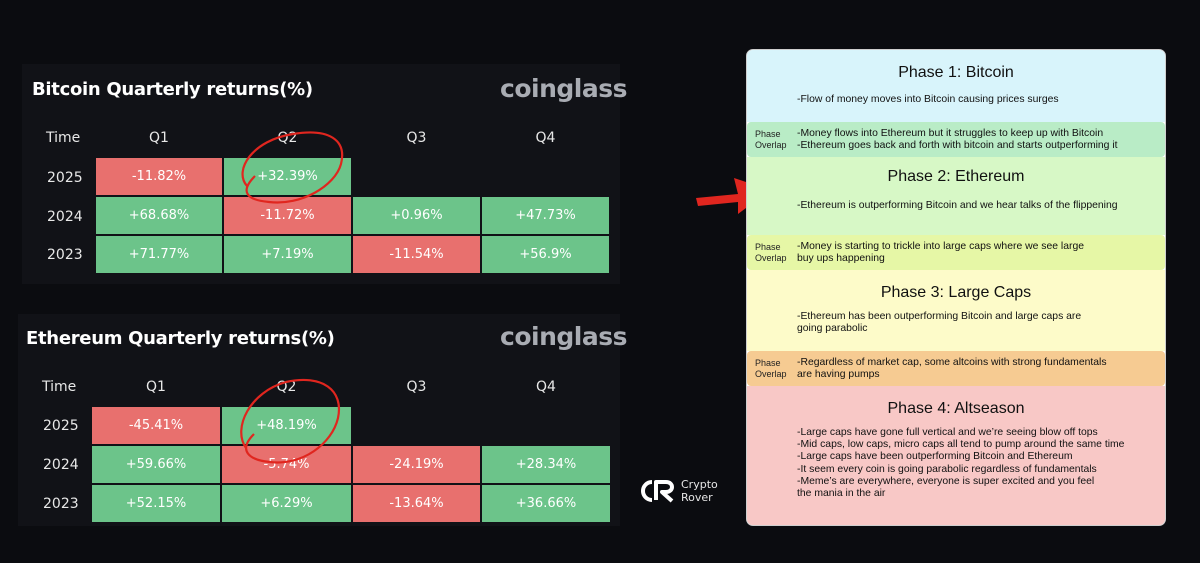 This screenshot has width=1200, height=563. I want to click on bitcoin-coinglass-logo: coinglass, so click(563, 88).